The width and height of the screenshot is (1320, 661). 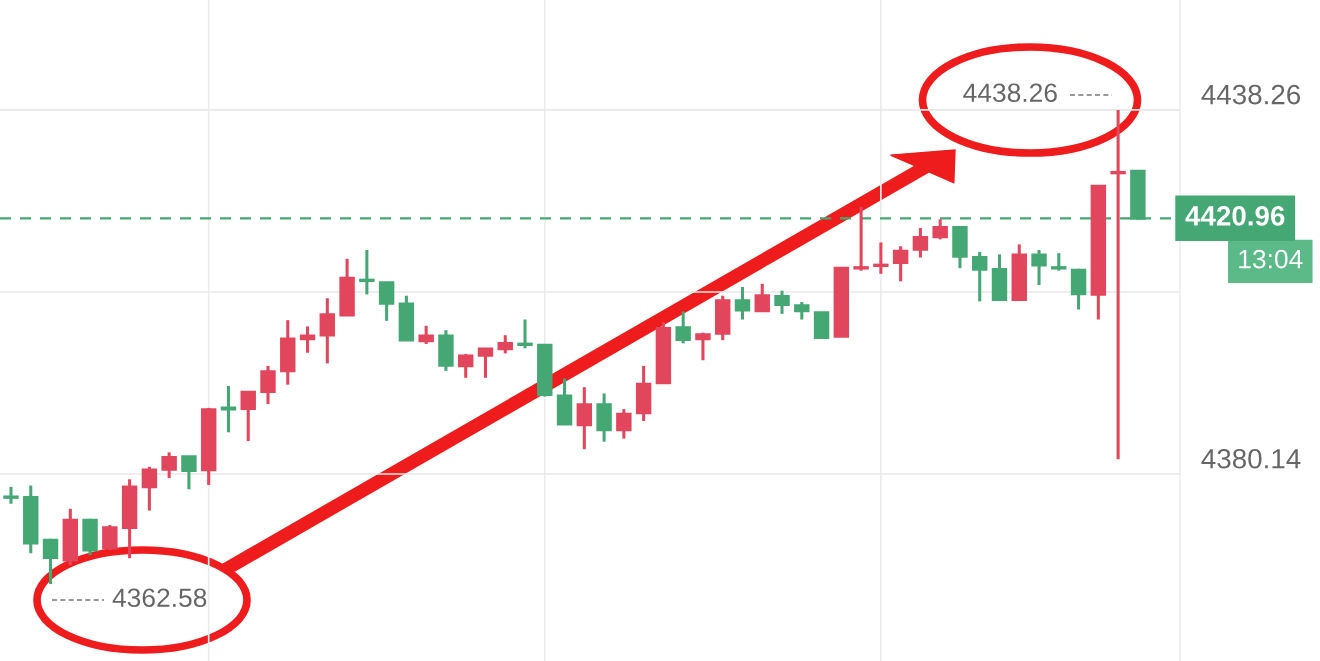 What do you see at coordinates (1251, 458) in the screenshot?
I see `y-tick-label: 4380.14` at bounding box center [1251, 458].